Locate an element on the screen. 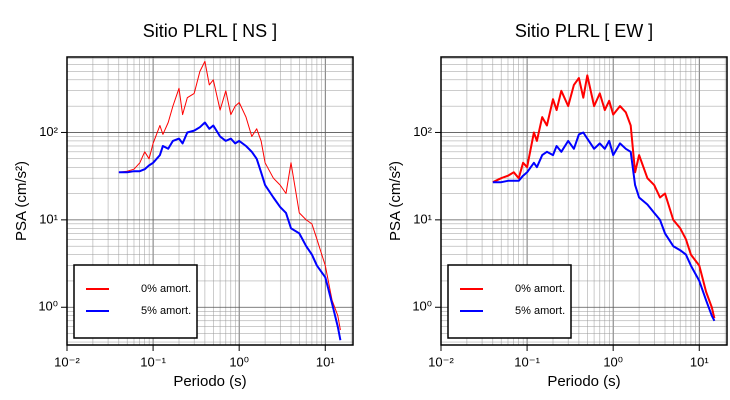  chart-title: Sitio PLRL [ NS ] is located at coordinates (210, 31).